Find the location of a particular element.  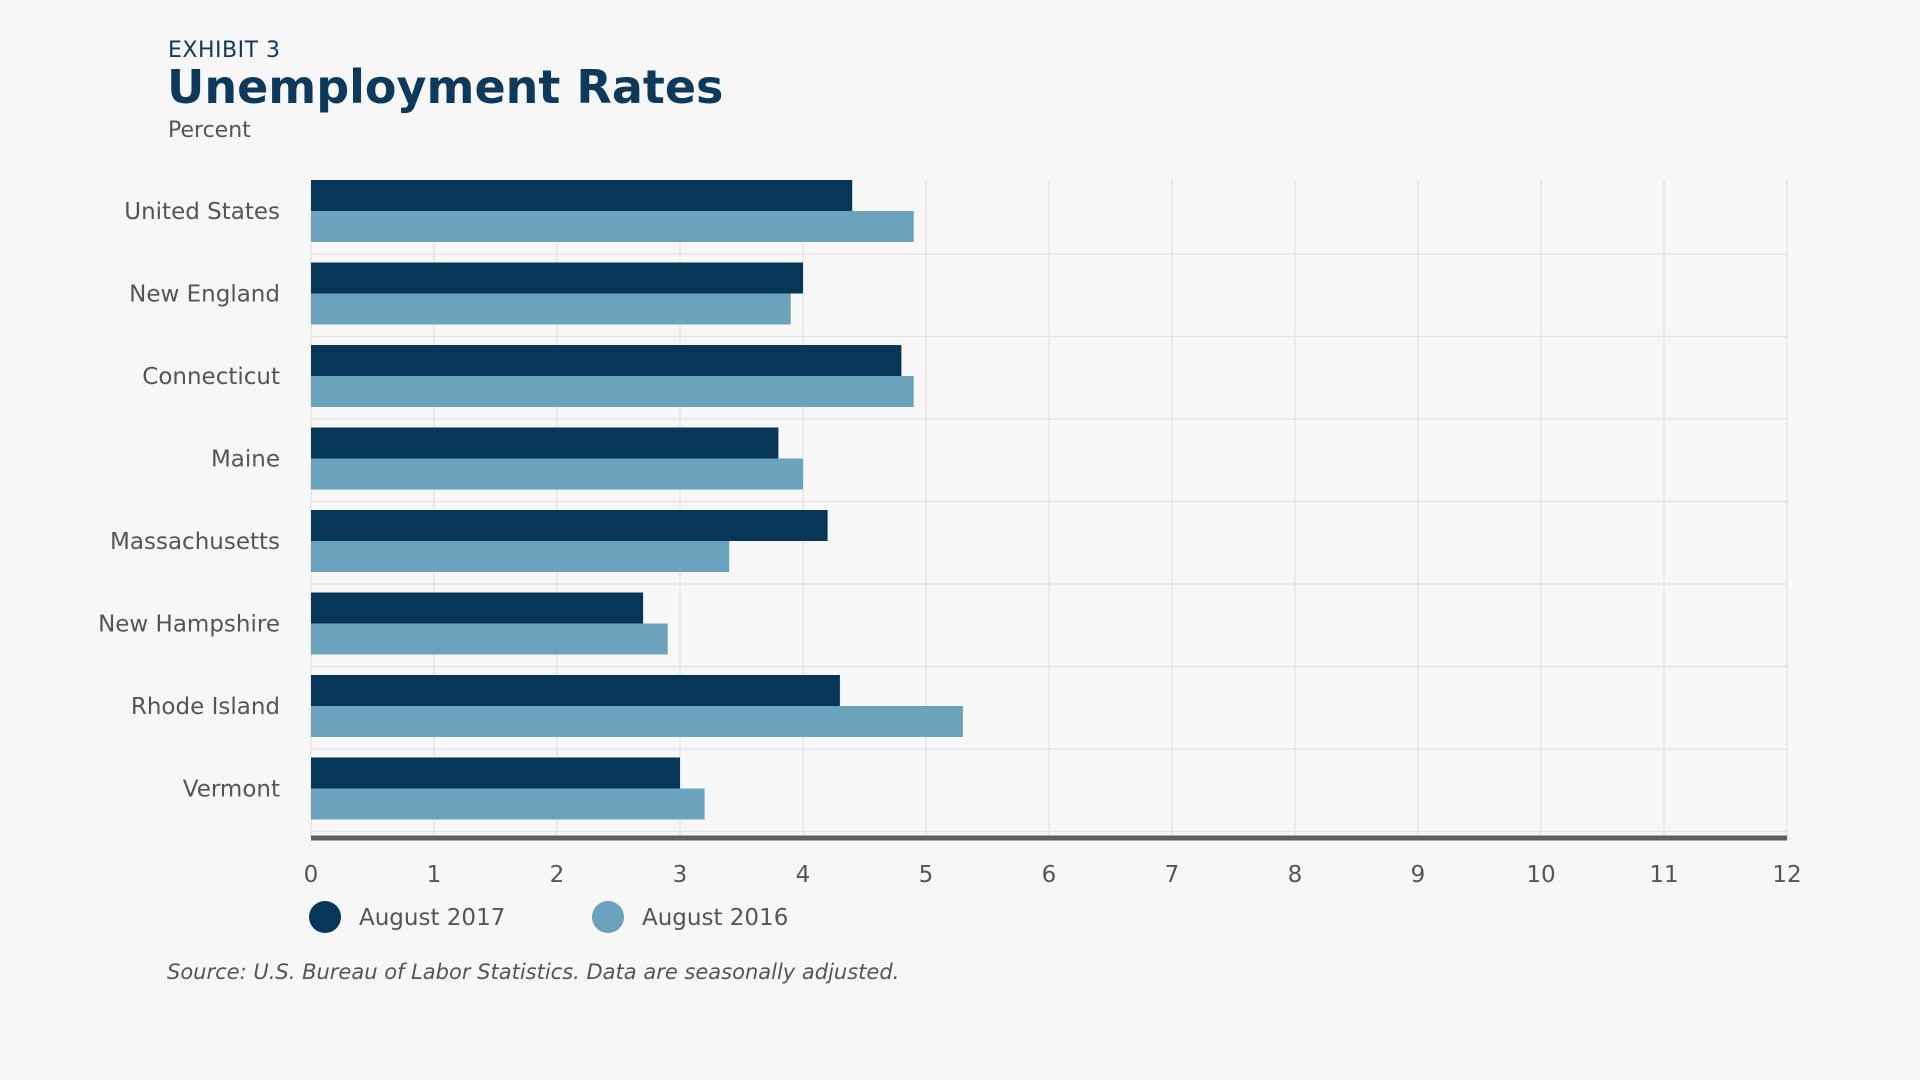

x-tick-label: 3 is located at coordinates (680, 875).